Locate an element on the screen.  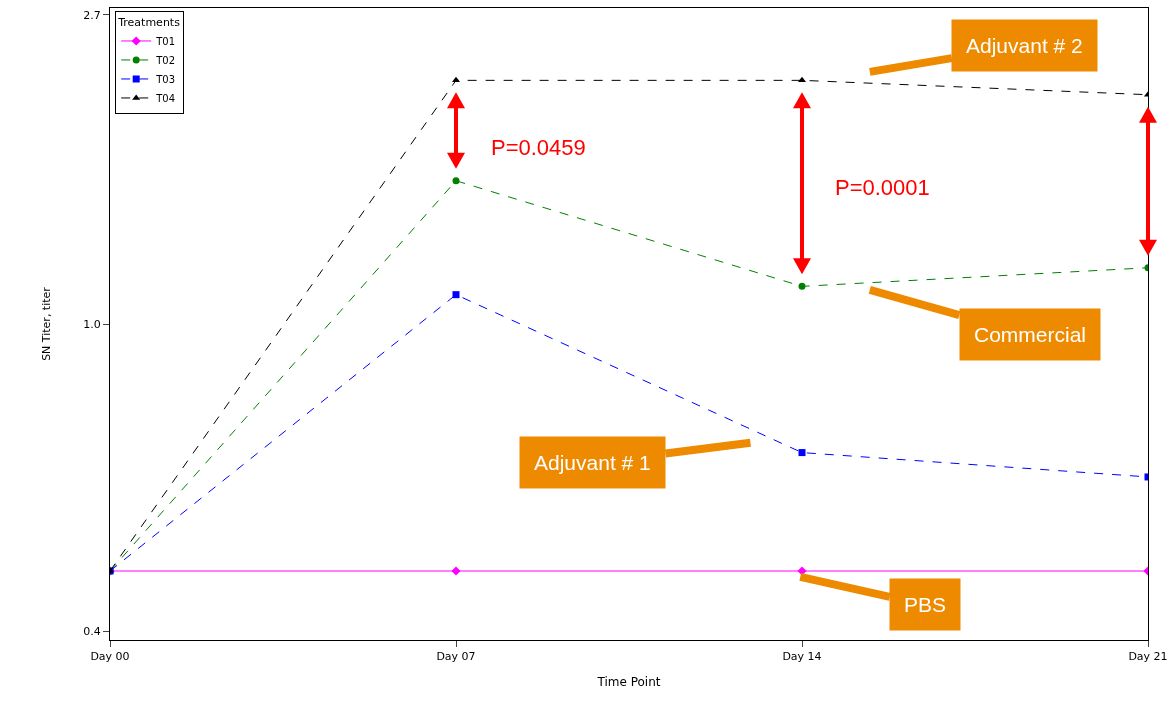
x-tick-label: Day 07 is located at coordinates (456, 657).